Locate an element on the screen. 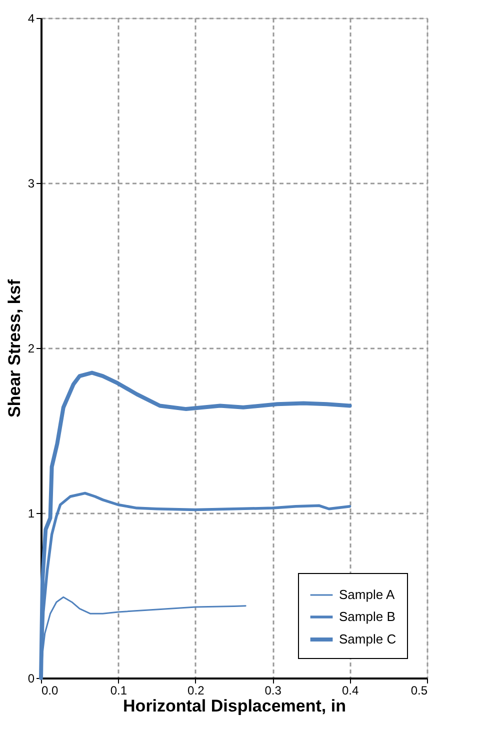 This screenshot has width=491, height=734. y-tick-label: 3 is located at coordinates (31, 183).